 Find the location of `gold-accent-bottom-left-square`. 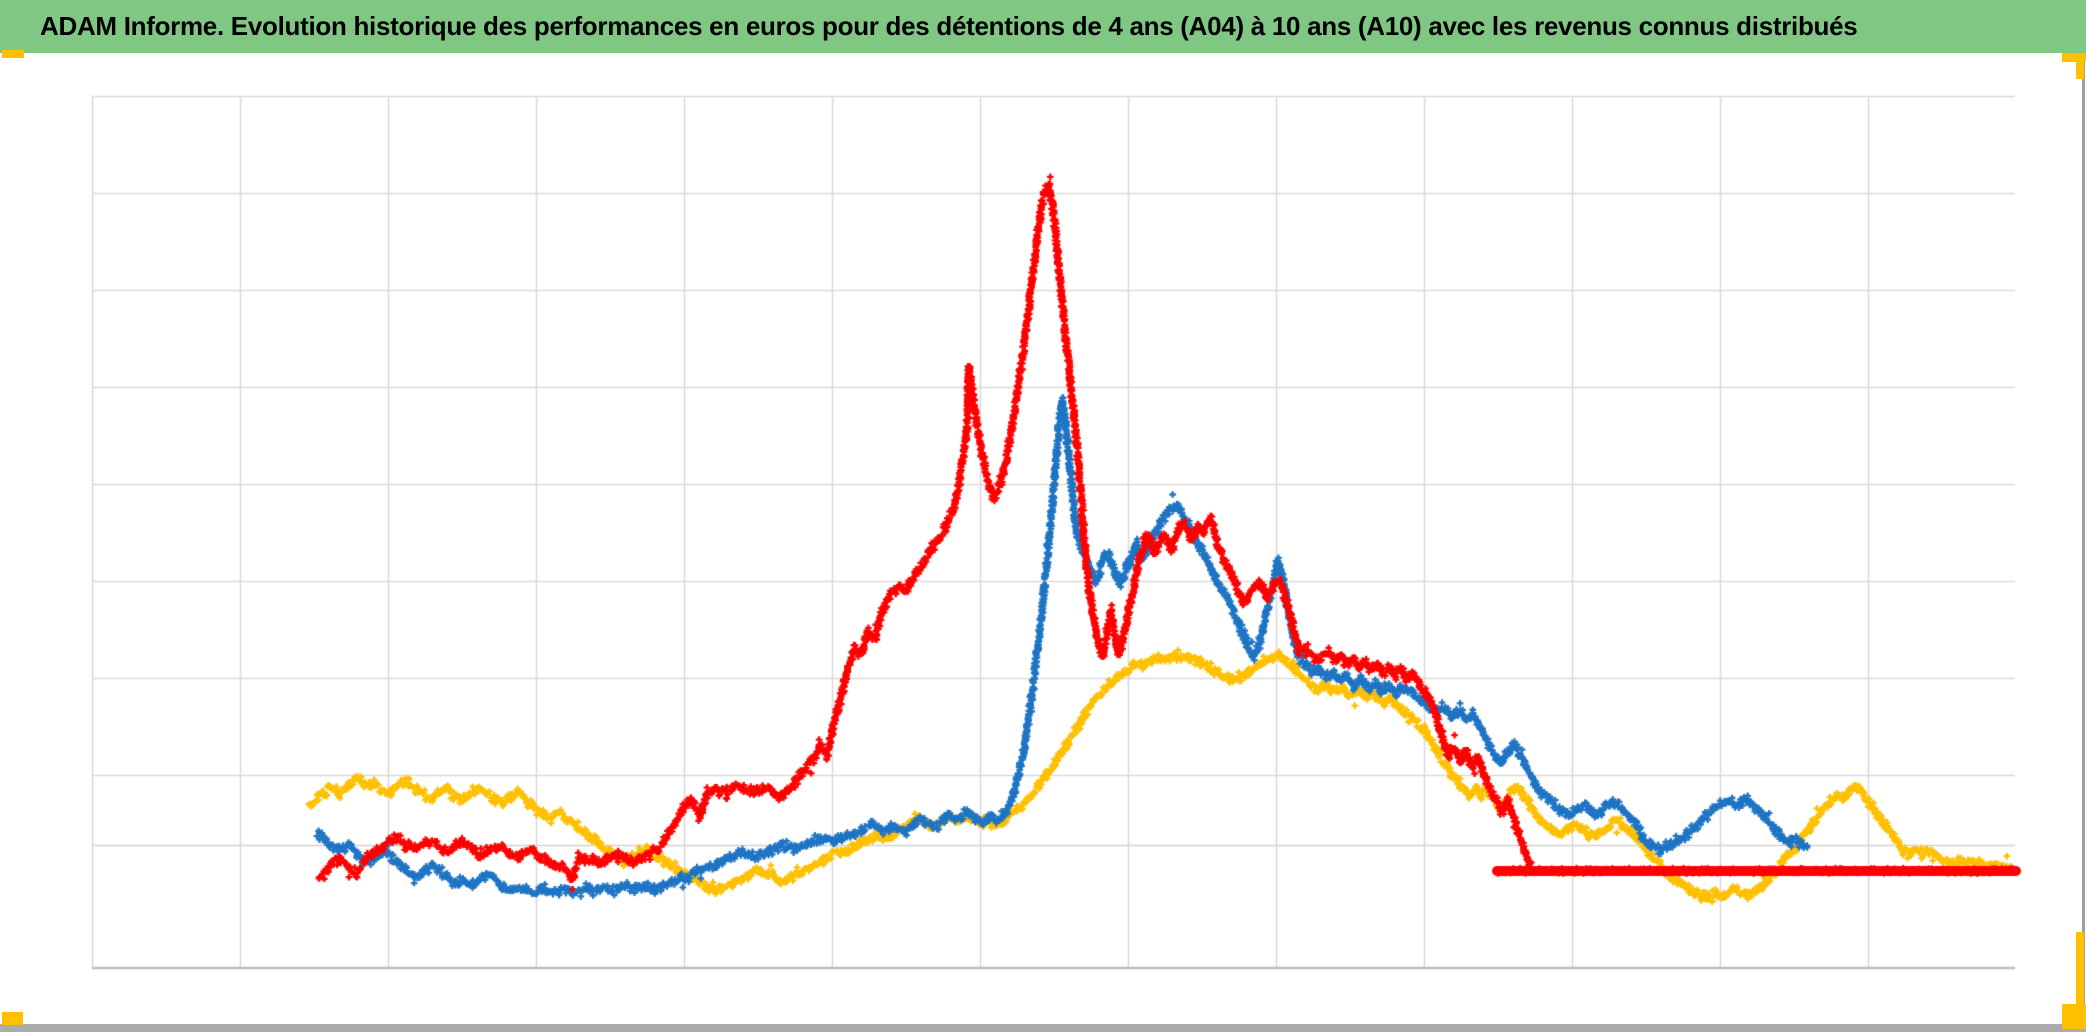

gold-accent-bottom-left-square is located at coordinates (12, 1018).